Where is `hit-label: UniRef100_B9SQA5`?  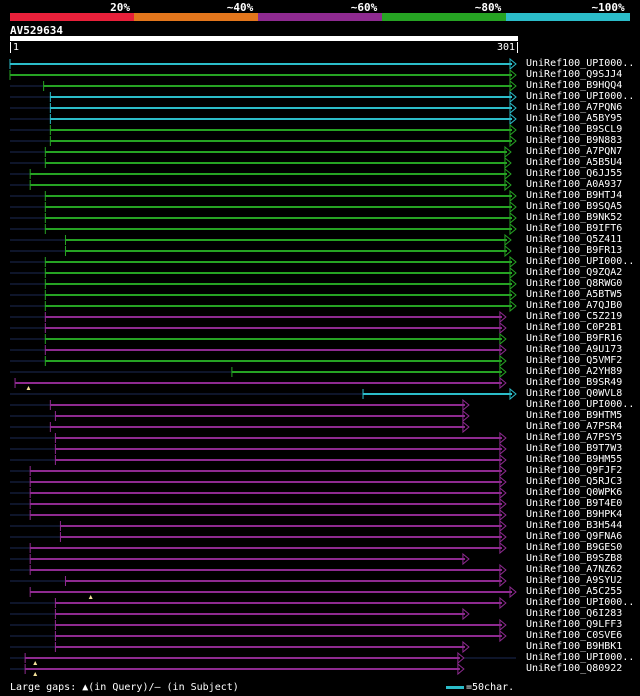 hit-label: UniRef100_B9SQA5 is located at coordinates (574, 206).